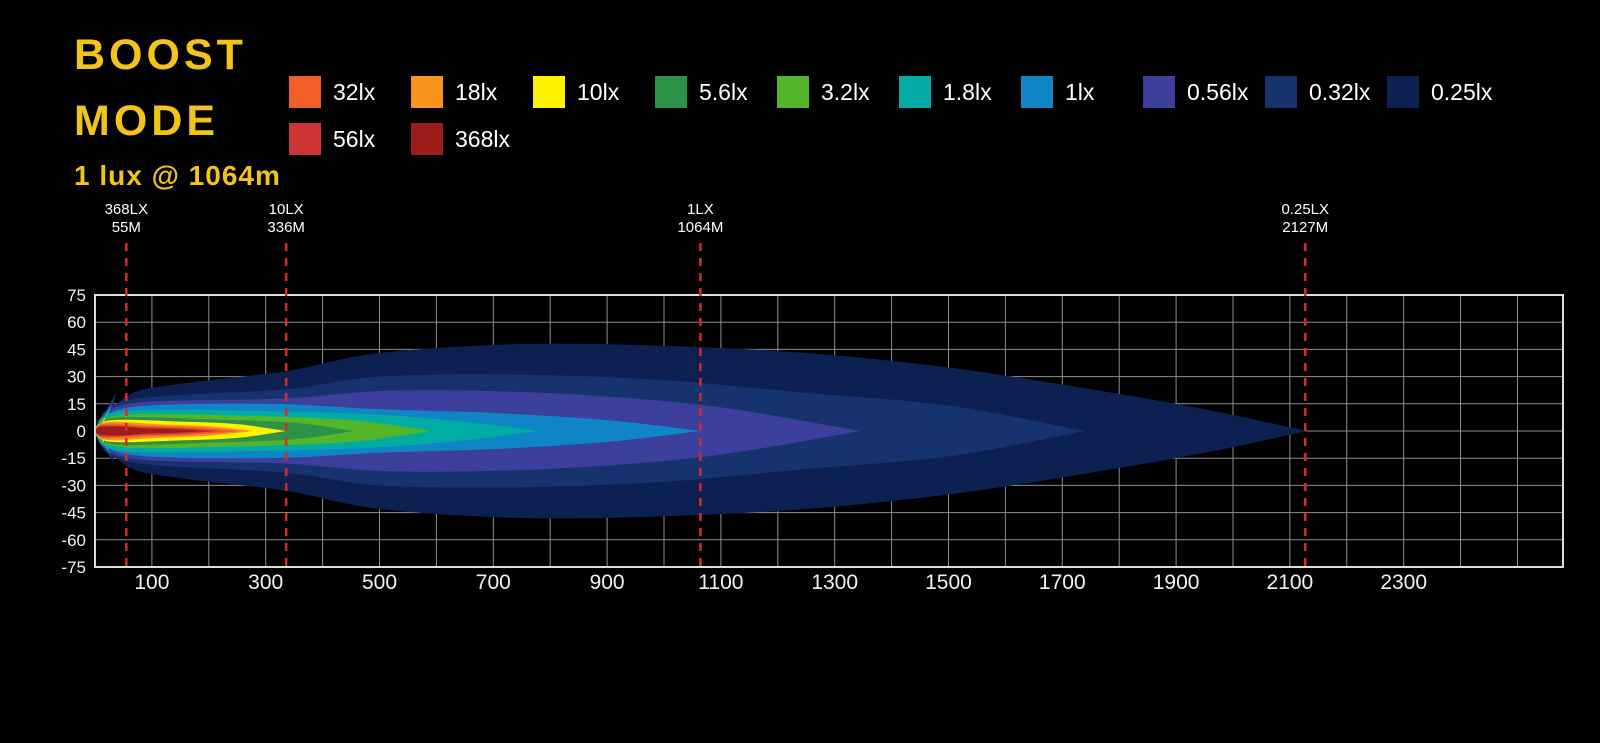  What do you see at coordinates (76, 295) in the screenshot?
I see `svg-text: 75` at bounding box center [76, 295].